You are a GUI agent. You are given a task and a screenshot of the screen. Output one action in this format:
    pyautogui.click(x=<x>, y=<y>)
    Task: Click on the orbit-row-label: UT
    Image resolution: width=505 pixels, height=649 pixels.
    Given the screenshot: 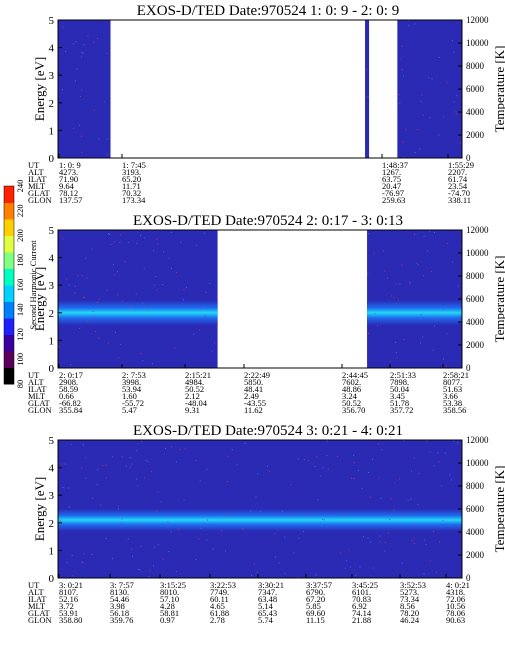 What is the action you would take?
    pyautogui.click(x=34, y=375)
    